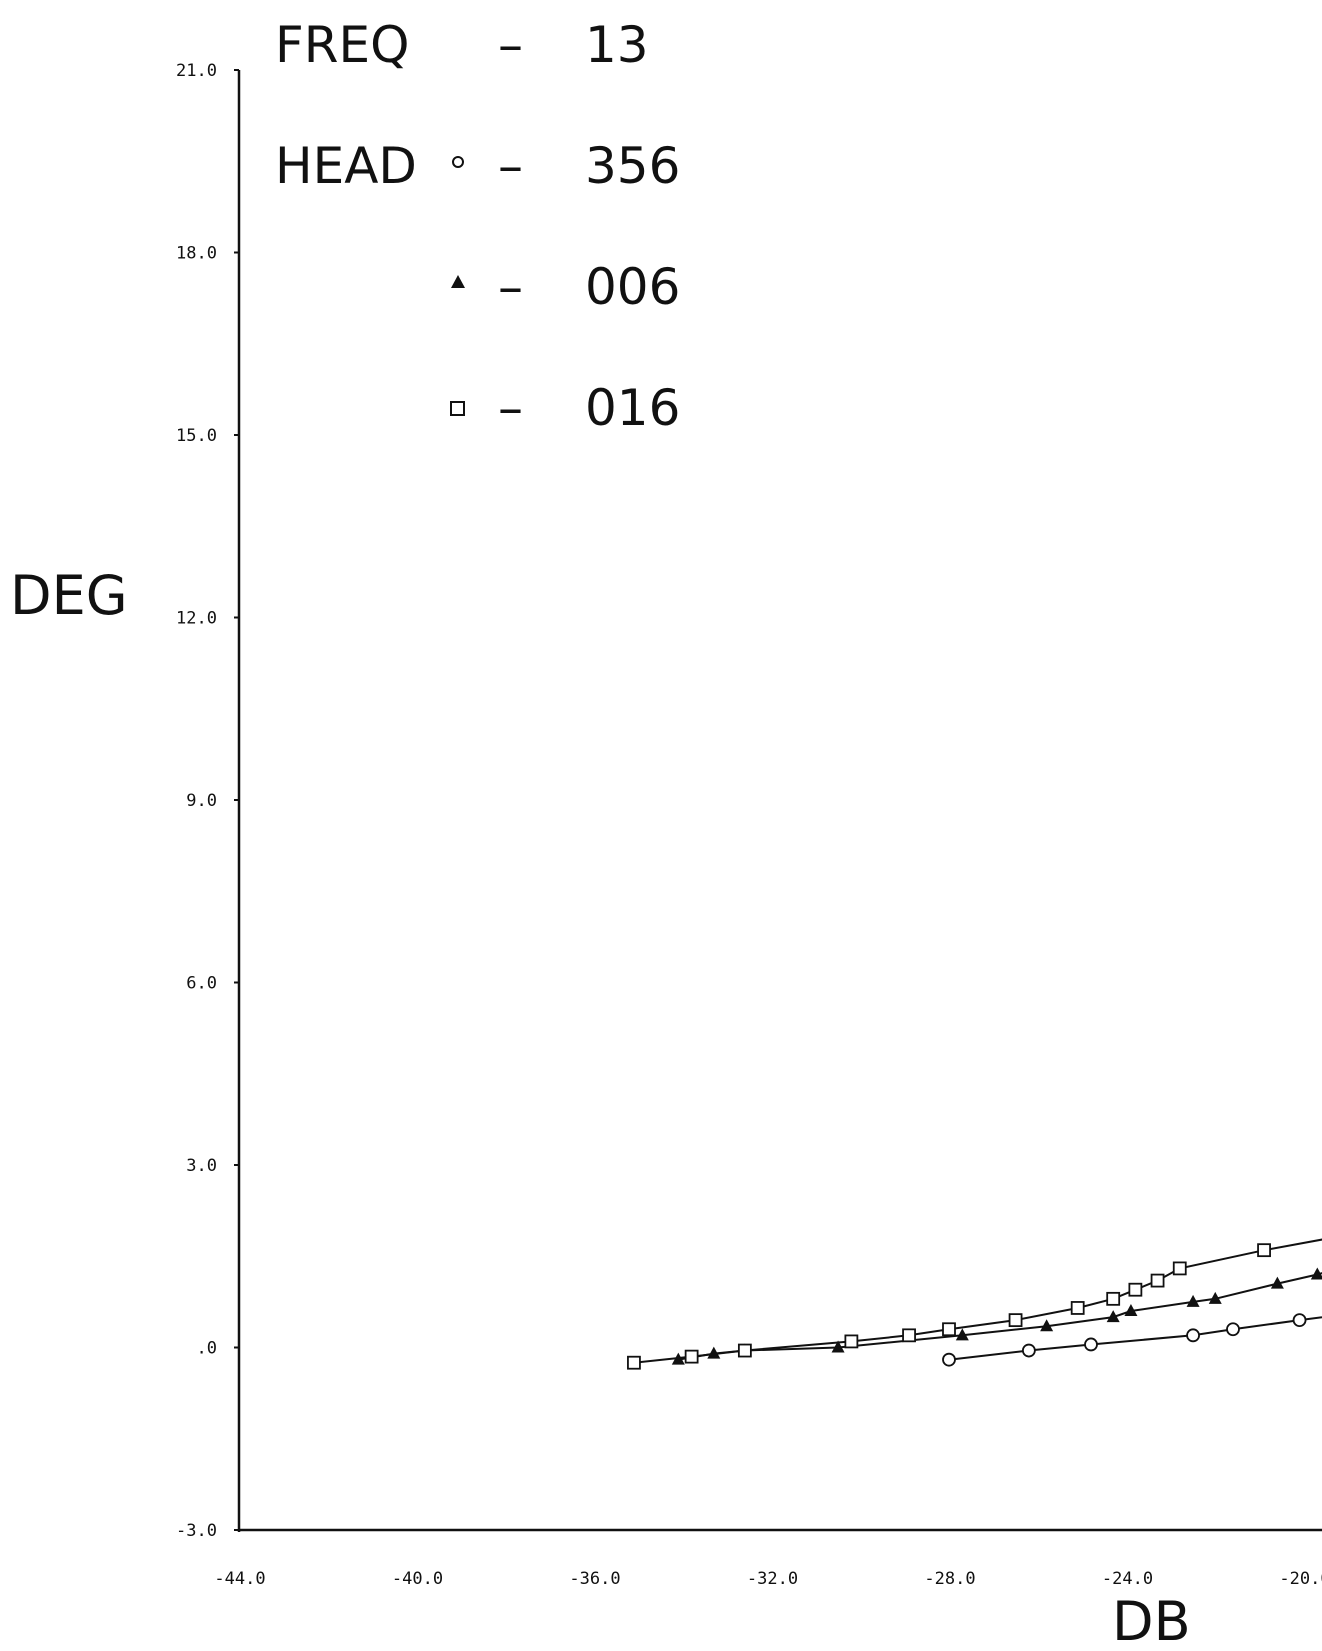 The width and height of the screenshot is (1322, 1651). What do you see at coordinates (632, 166) in the screenshot?
I see `legend-entry-356: 356` at bounding box center [632, 166].